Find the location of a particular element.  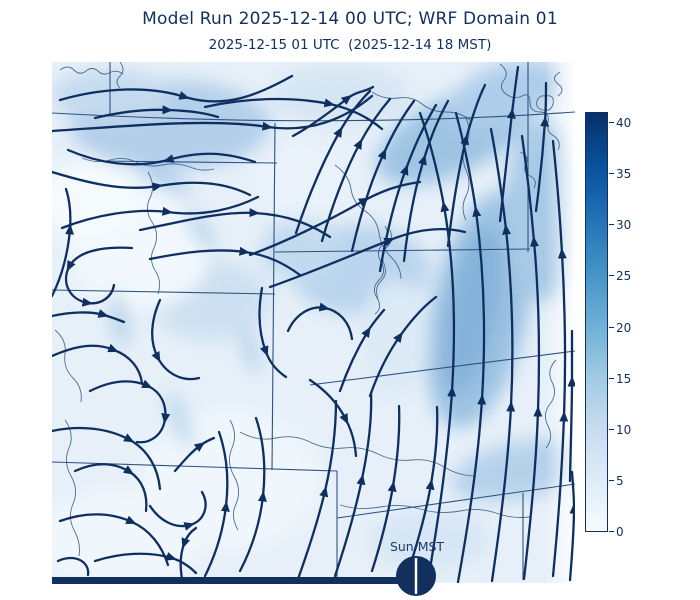

colorbar-tick-label: 40 is located at coordinates (624, 123).